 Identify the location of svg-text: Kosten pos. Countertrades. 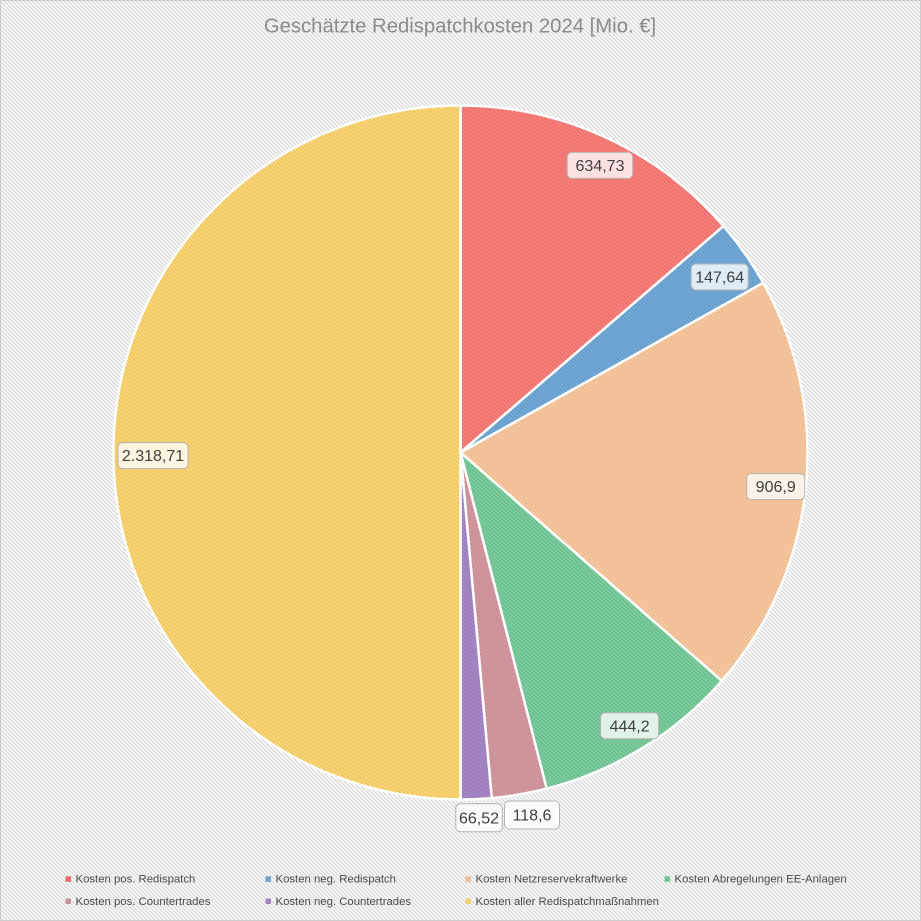
(143, 902).